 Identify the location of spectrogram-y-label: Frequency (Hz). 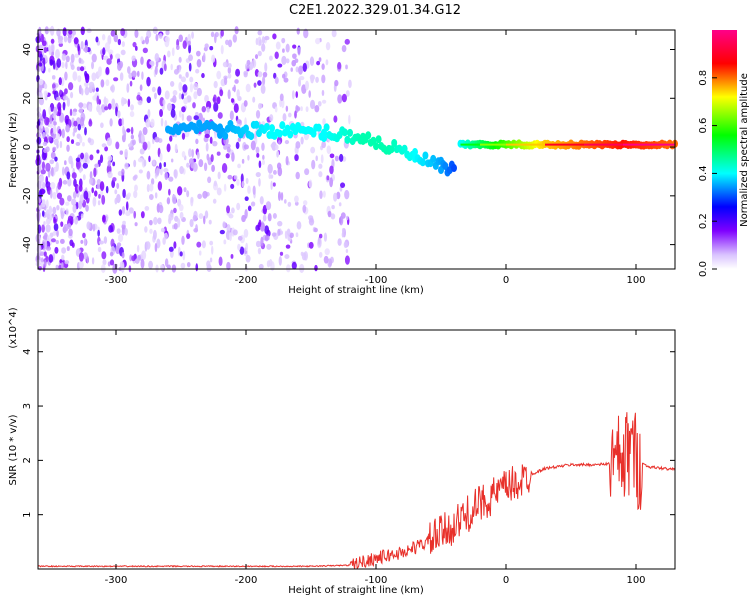
(13, 150).